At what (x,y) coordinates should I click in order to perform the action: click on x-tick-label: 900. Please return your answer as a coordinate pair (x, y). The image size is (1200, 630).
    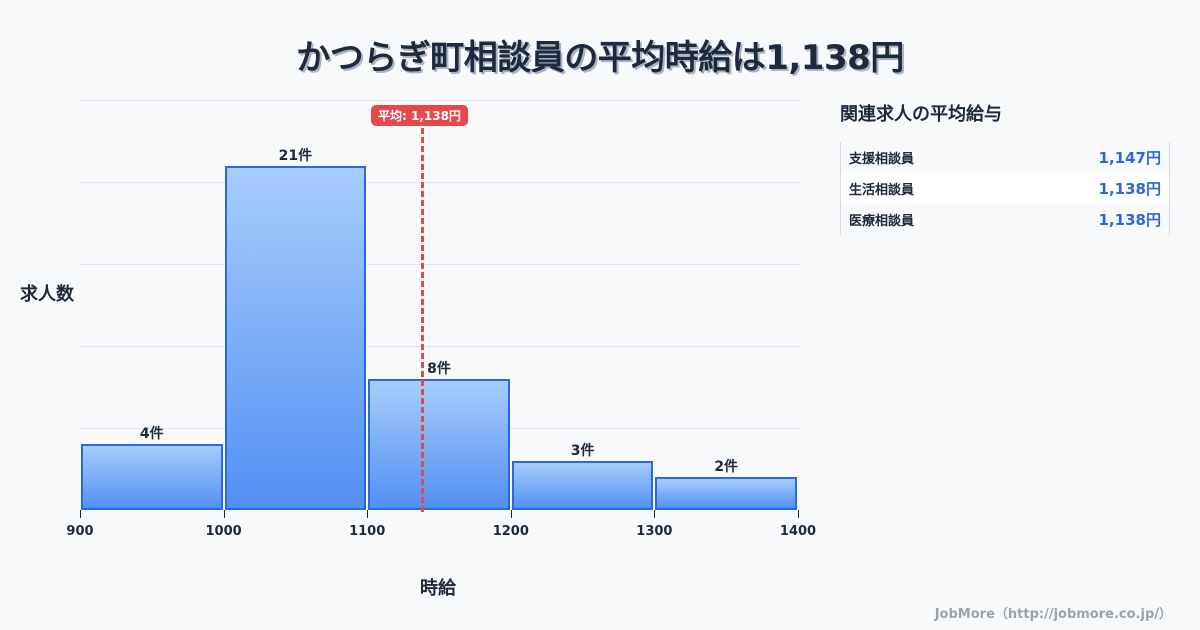
    Looking at the image, I should click on (80, 531).